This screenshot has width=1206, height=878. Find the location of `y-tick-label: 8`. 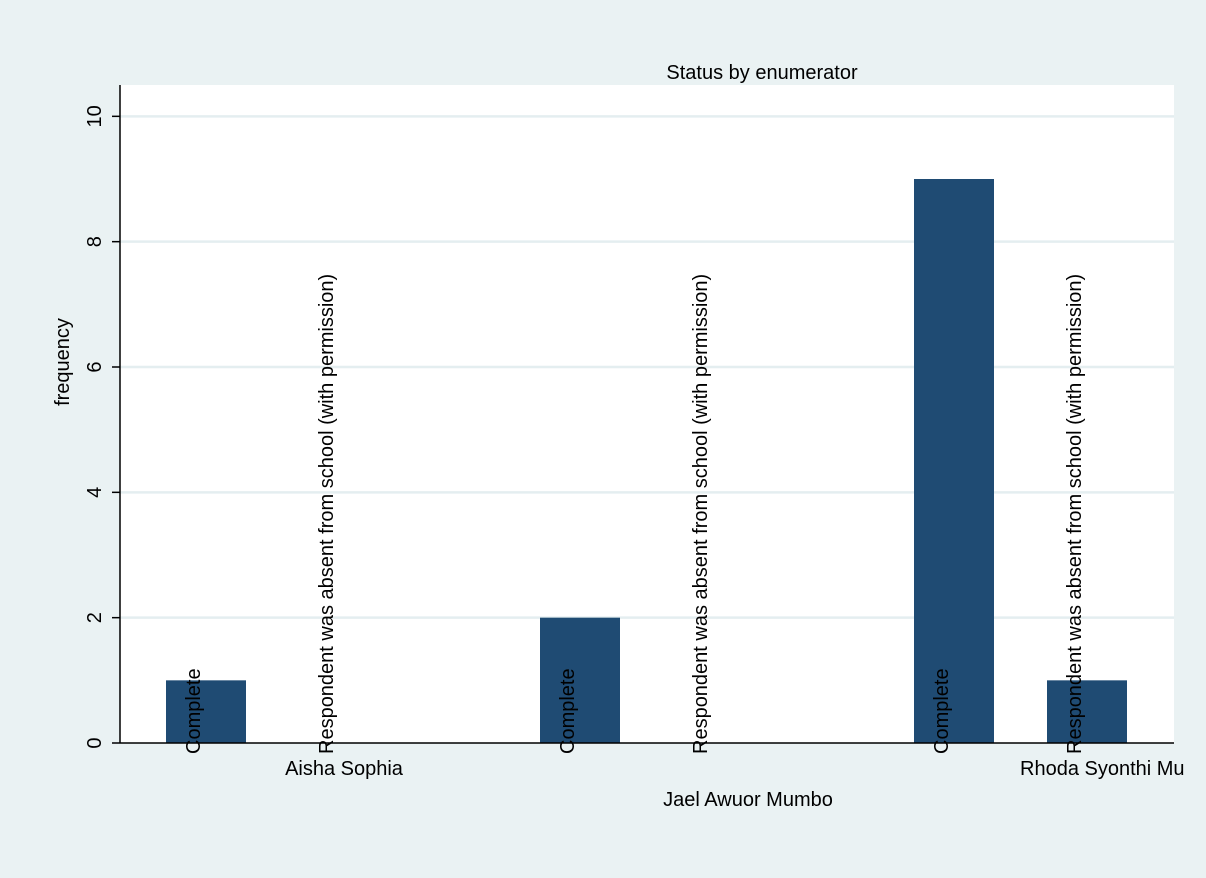

y-tick-label: 8 is located at coordinates (95, 241).